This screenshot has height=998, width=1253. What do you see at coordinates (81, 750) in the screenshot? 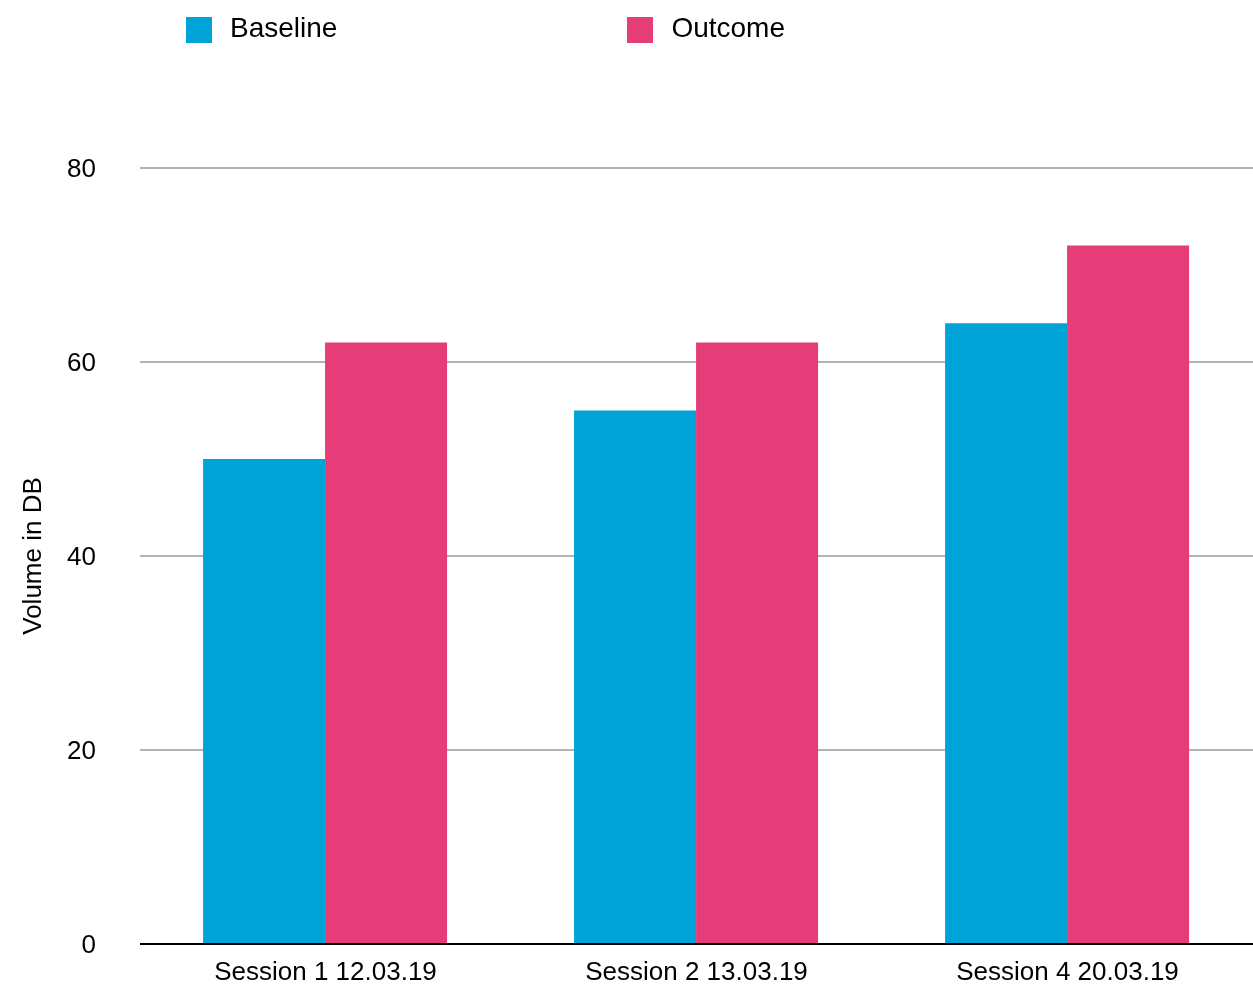
I see `y-tick-label: 20` at bounding box center [81, 750].